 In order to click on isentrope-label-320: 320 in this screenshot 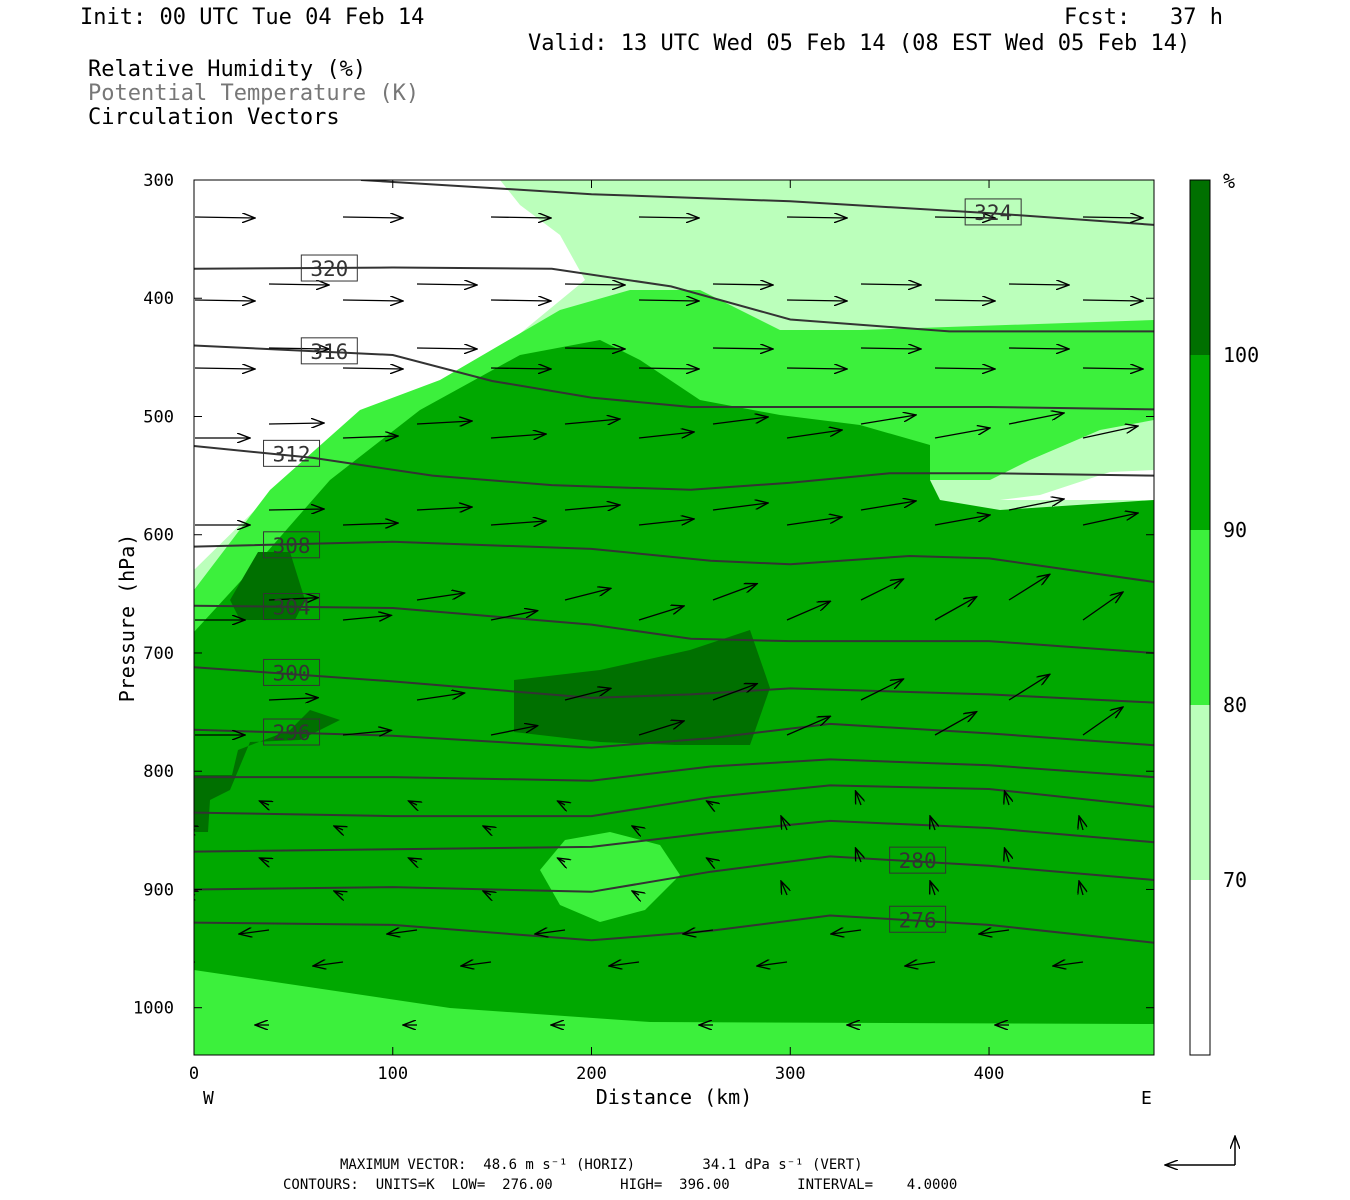, I will do `click(329, 269)`.